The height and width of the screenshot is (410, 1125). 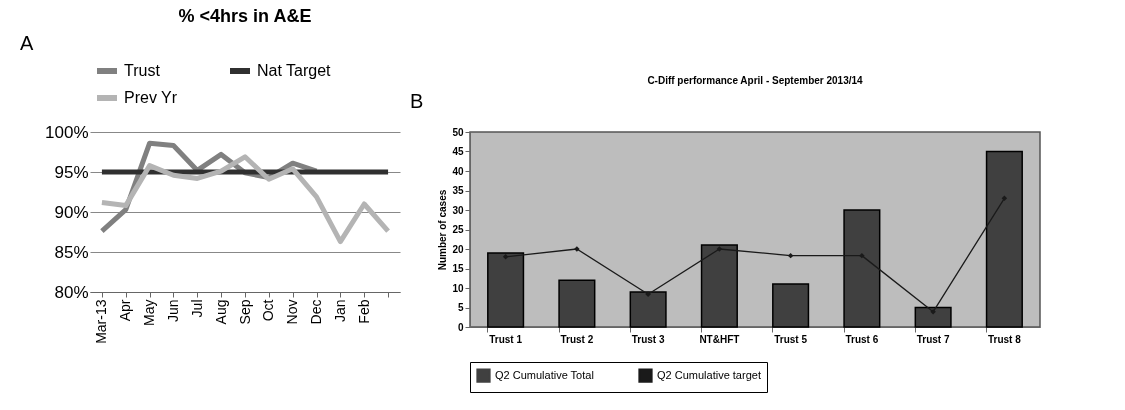 What do you see at coordinates (172, 311) in the screenshot?
I see `x-tick-label: Jun` at bounding box center [172, 311].